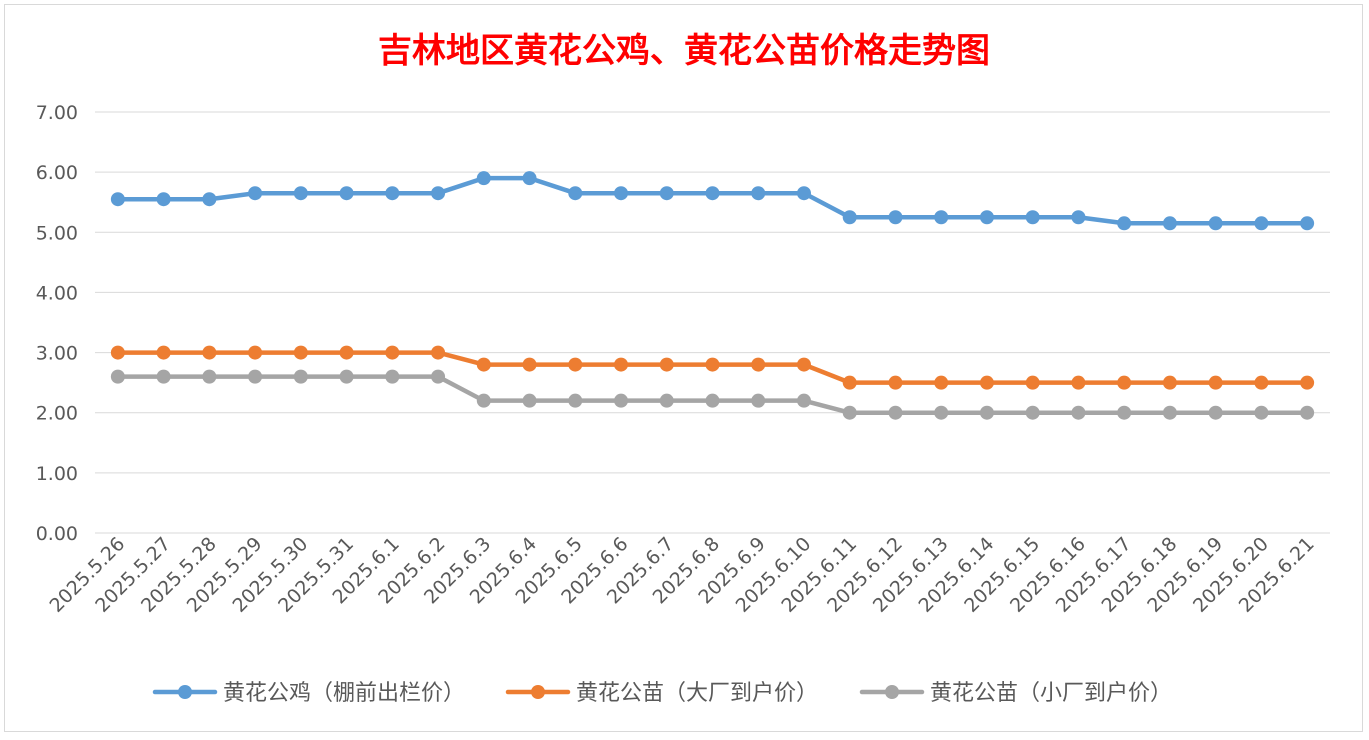 The width and height of the screenshot is (1369, 740). I want to click on legend-item: 黄花公苗（小厂到户价）, so click(1015, 693).